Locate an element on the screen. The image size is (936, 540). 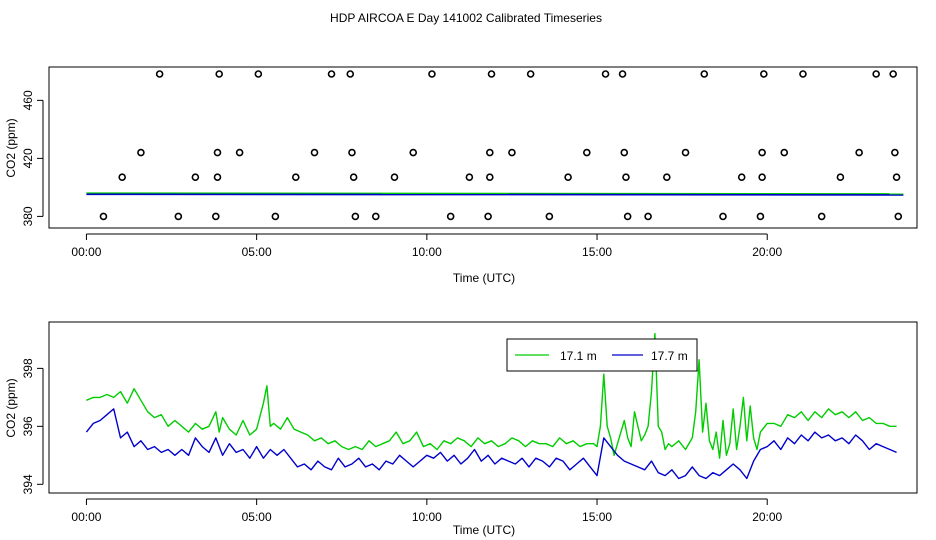
top-y-tick-label: 420 is located at coordinates (28, 158).